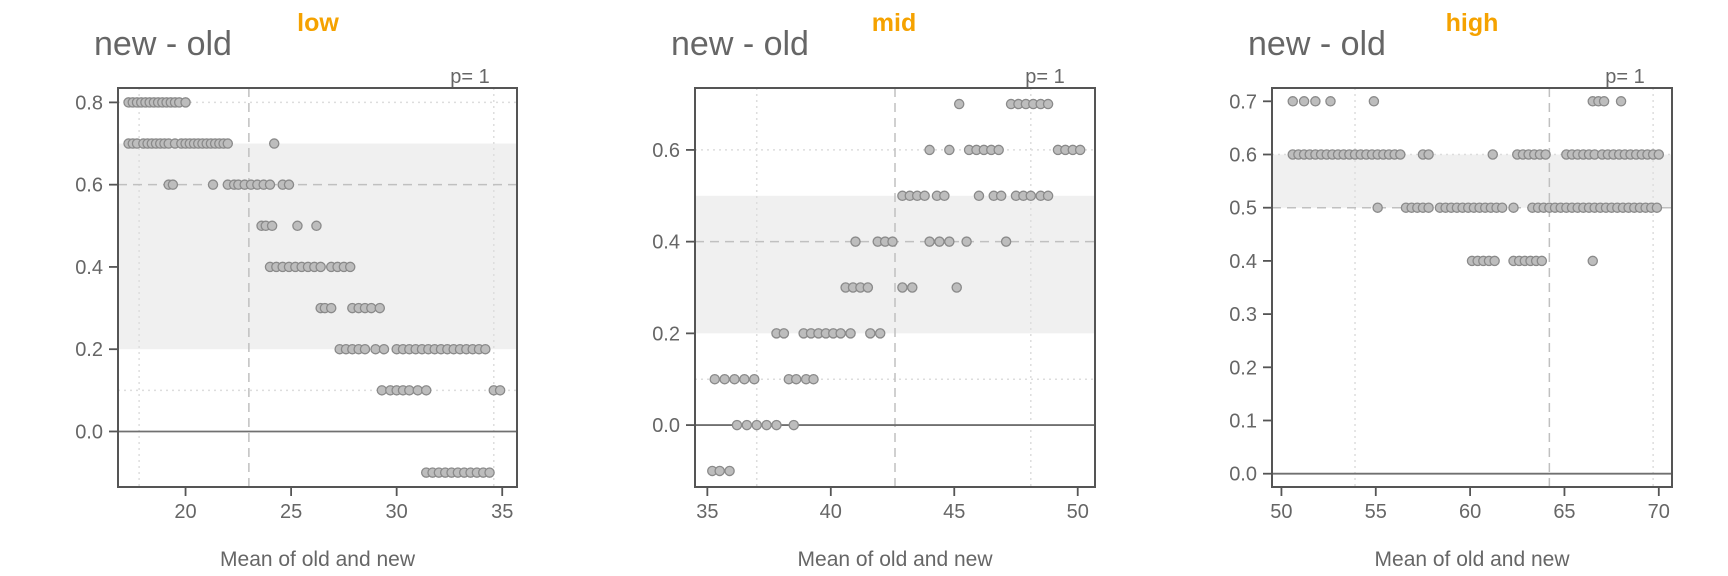 The height and width of the screenshot is (576, 1728). I want to click on panel-title: high, so click(1472, 23).